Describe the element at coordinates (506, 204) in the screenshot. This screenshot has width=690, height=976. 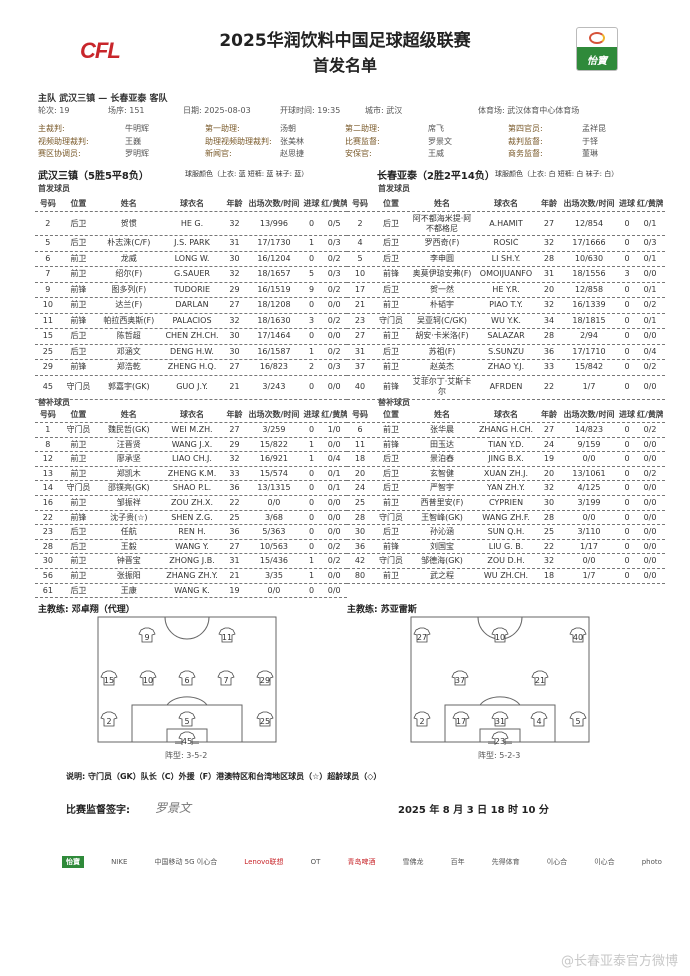
I see `table-header: 号码 位置 姓名 球衣名 年龄 出场次数/时间 进球 红/黄牌` at that location.